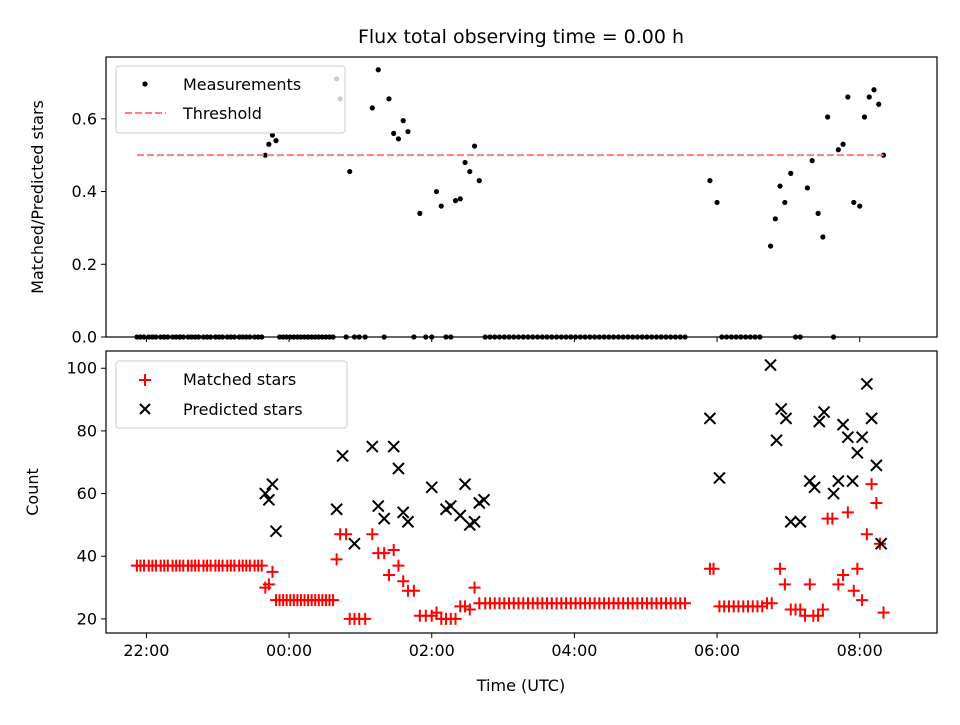 The width and height of the screenshot is (960, 725). I want to click on bottom-y-tick-label: 100, so click(81, 368).